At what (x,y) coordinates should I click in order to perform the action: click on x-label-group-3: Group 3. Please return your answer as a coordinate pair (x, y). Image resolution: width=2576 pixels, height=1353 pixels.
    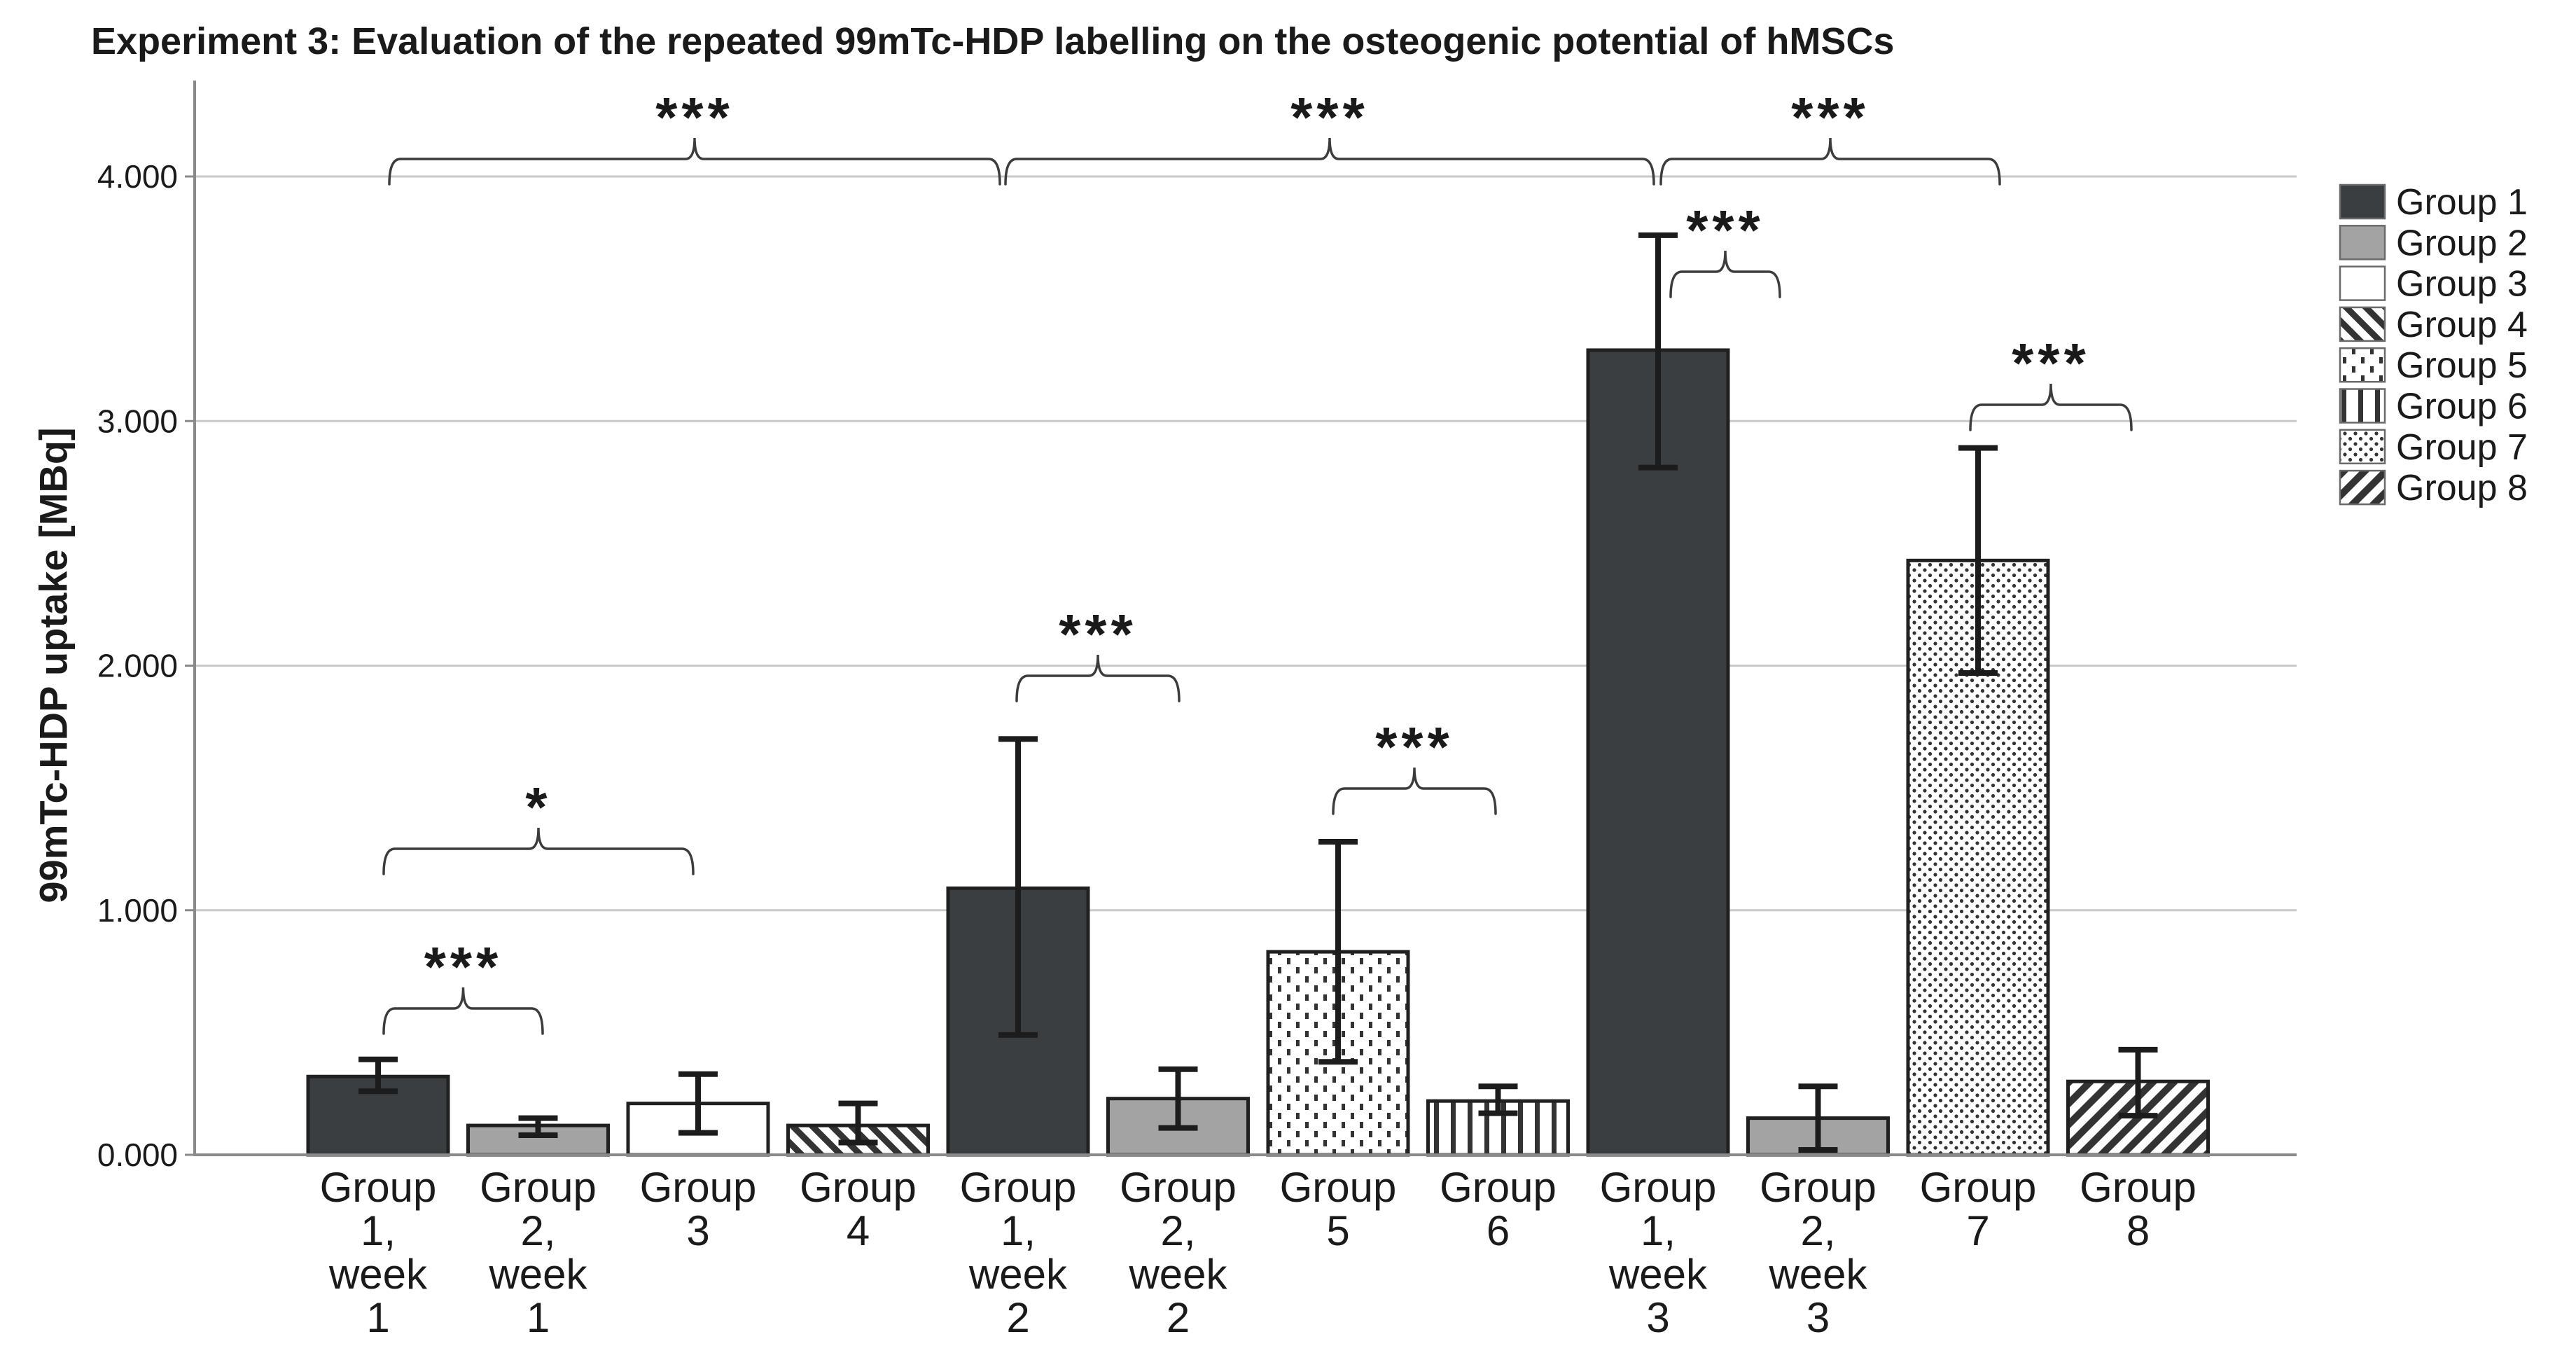
    Looking at the image, I should click on (698, 1209).